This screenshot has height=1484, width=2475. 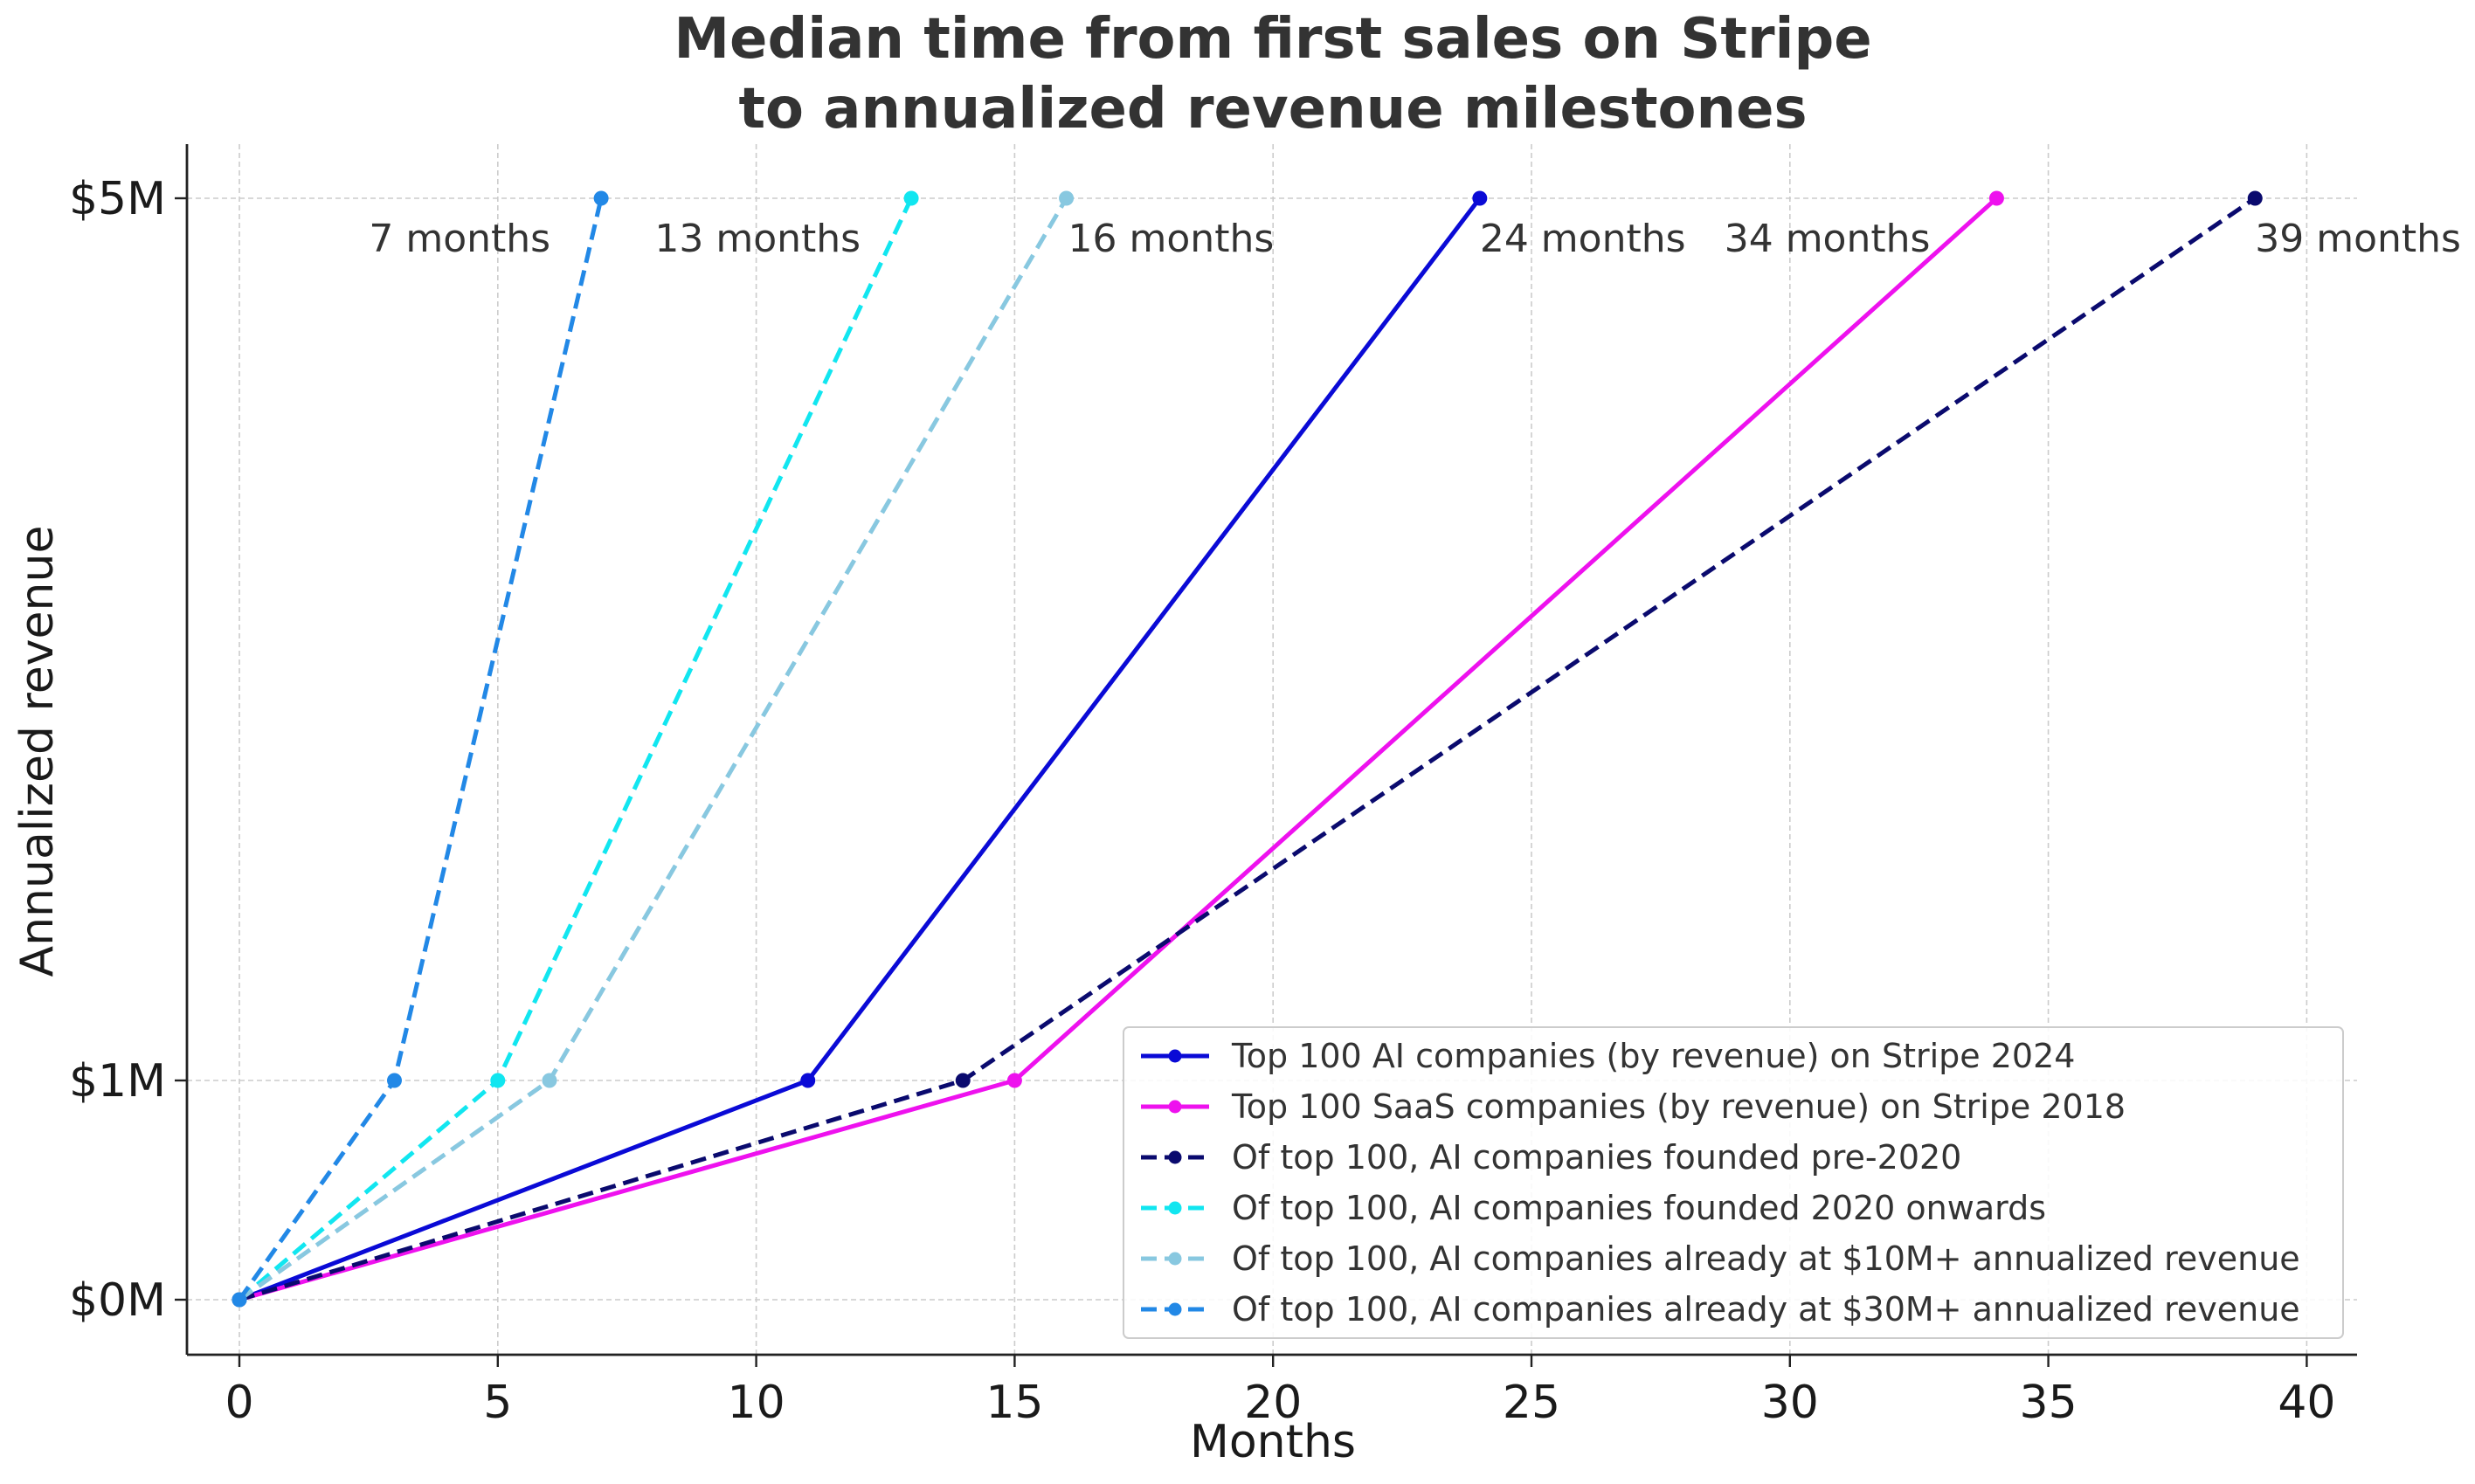 What do you see at coordinates (1171, 239) in the screenshot?
I see `milestone-annotation: 16 months` at bounding box center [1171, 239].